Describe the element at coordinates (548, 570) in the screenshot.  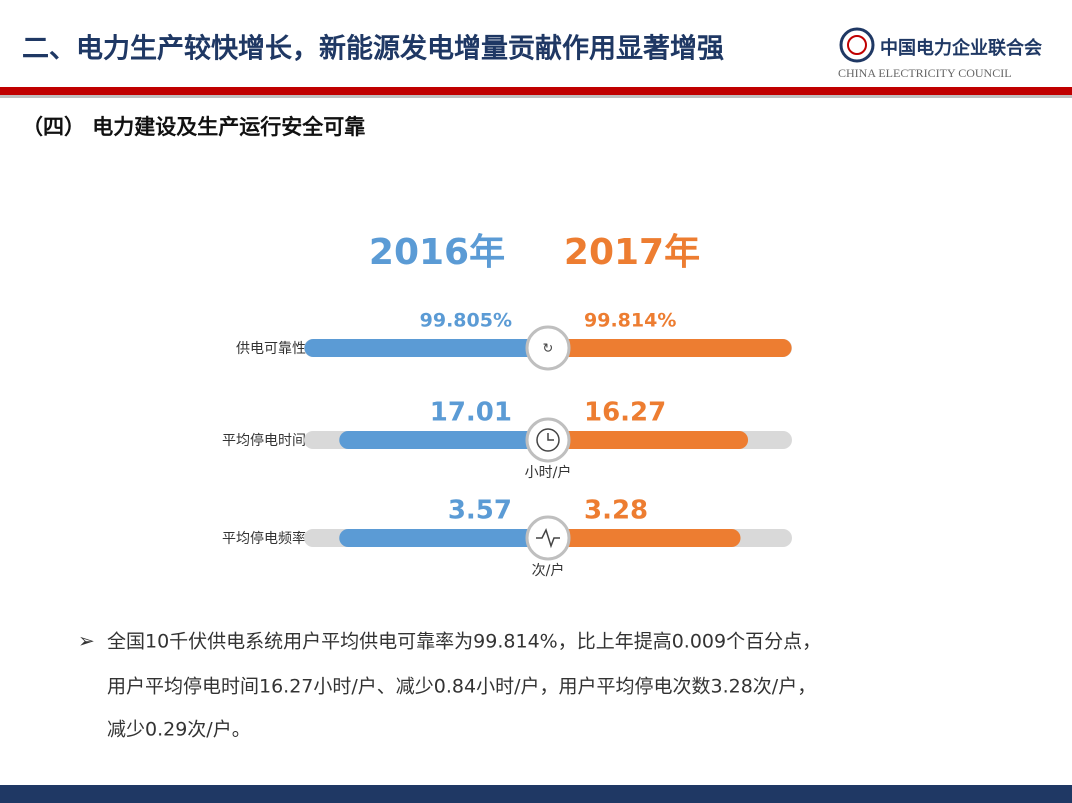
I see `unit-label: 次/户` at that location.